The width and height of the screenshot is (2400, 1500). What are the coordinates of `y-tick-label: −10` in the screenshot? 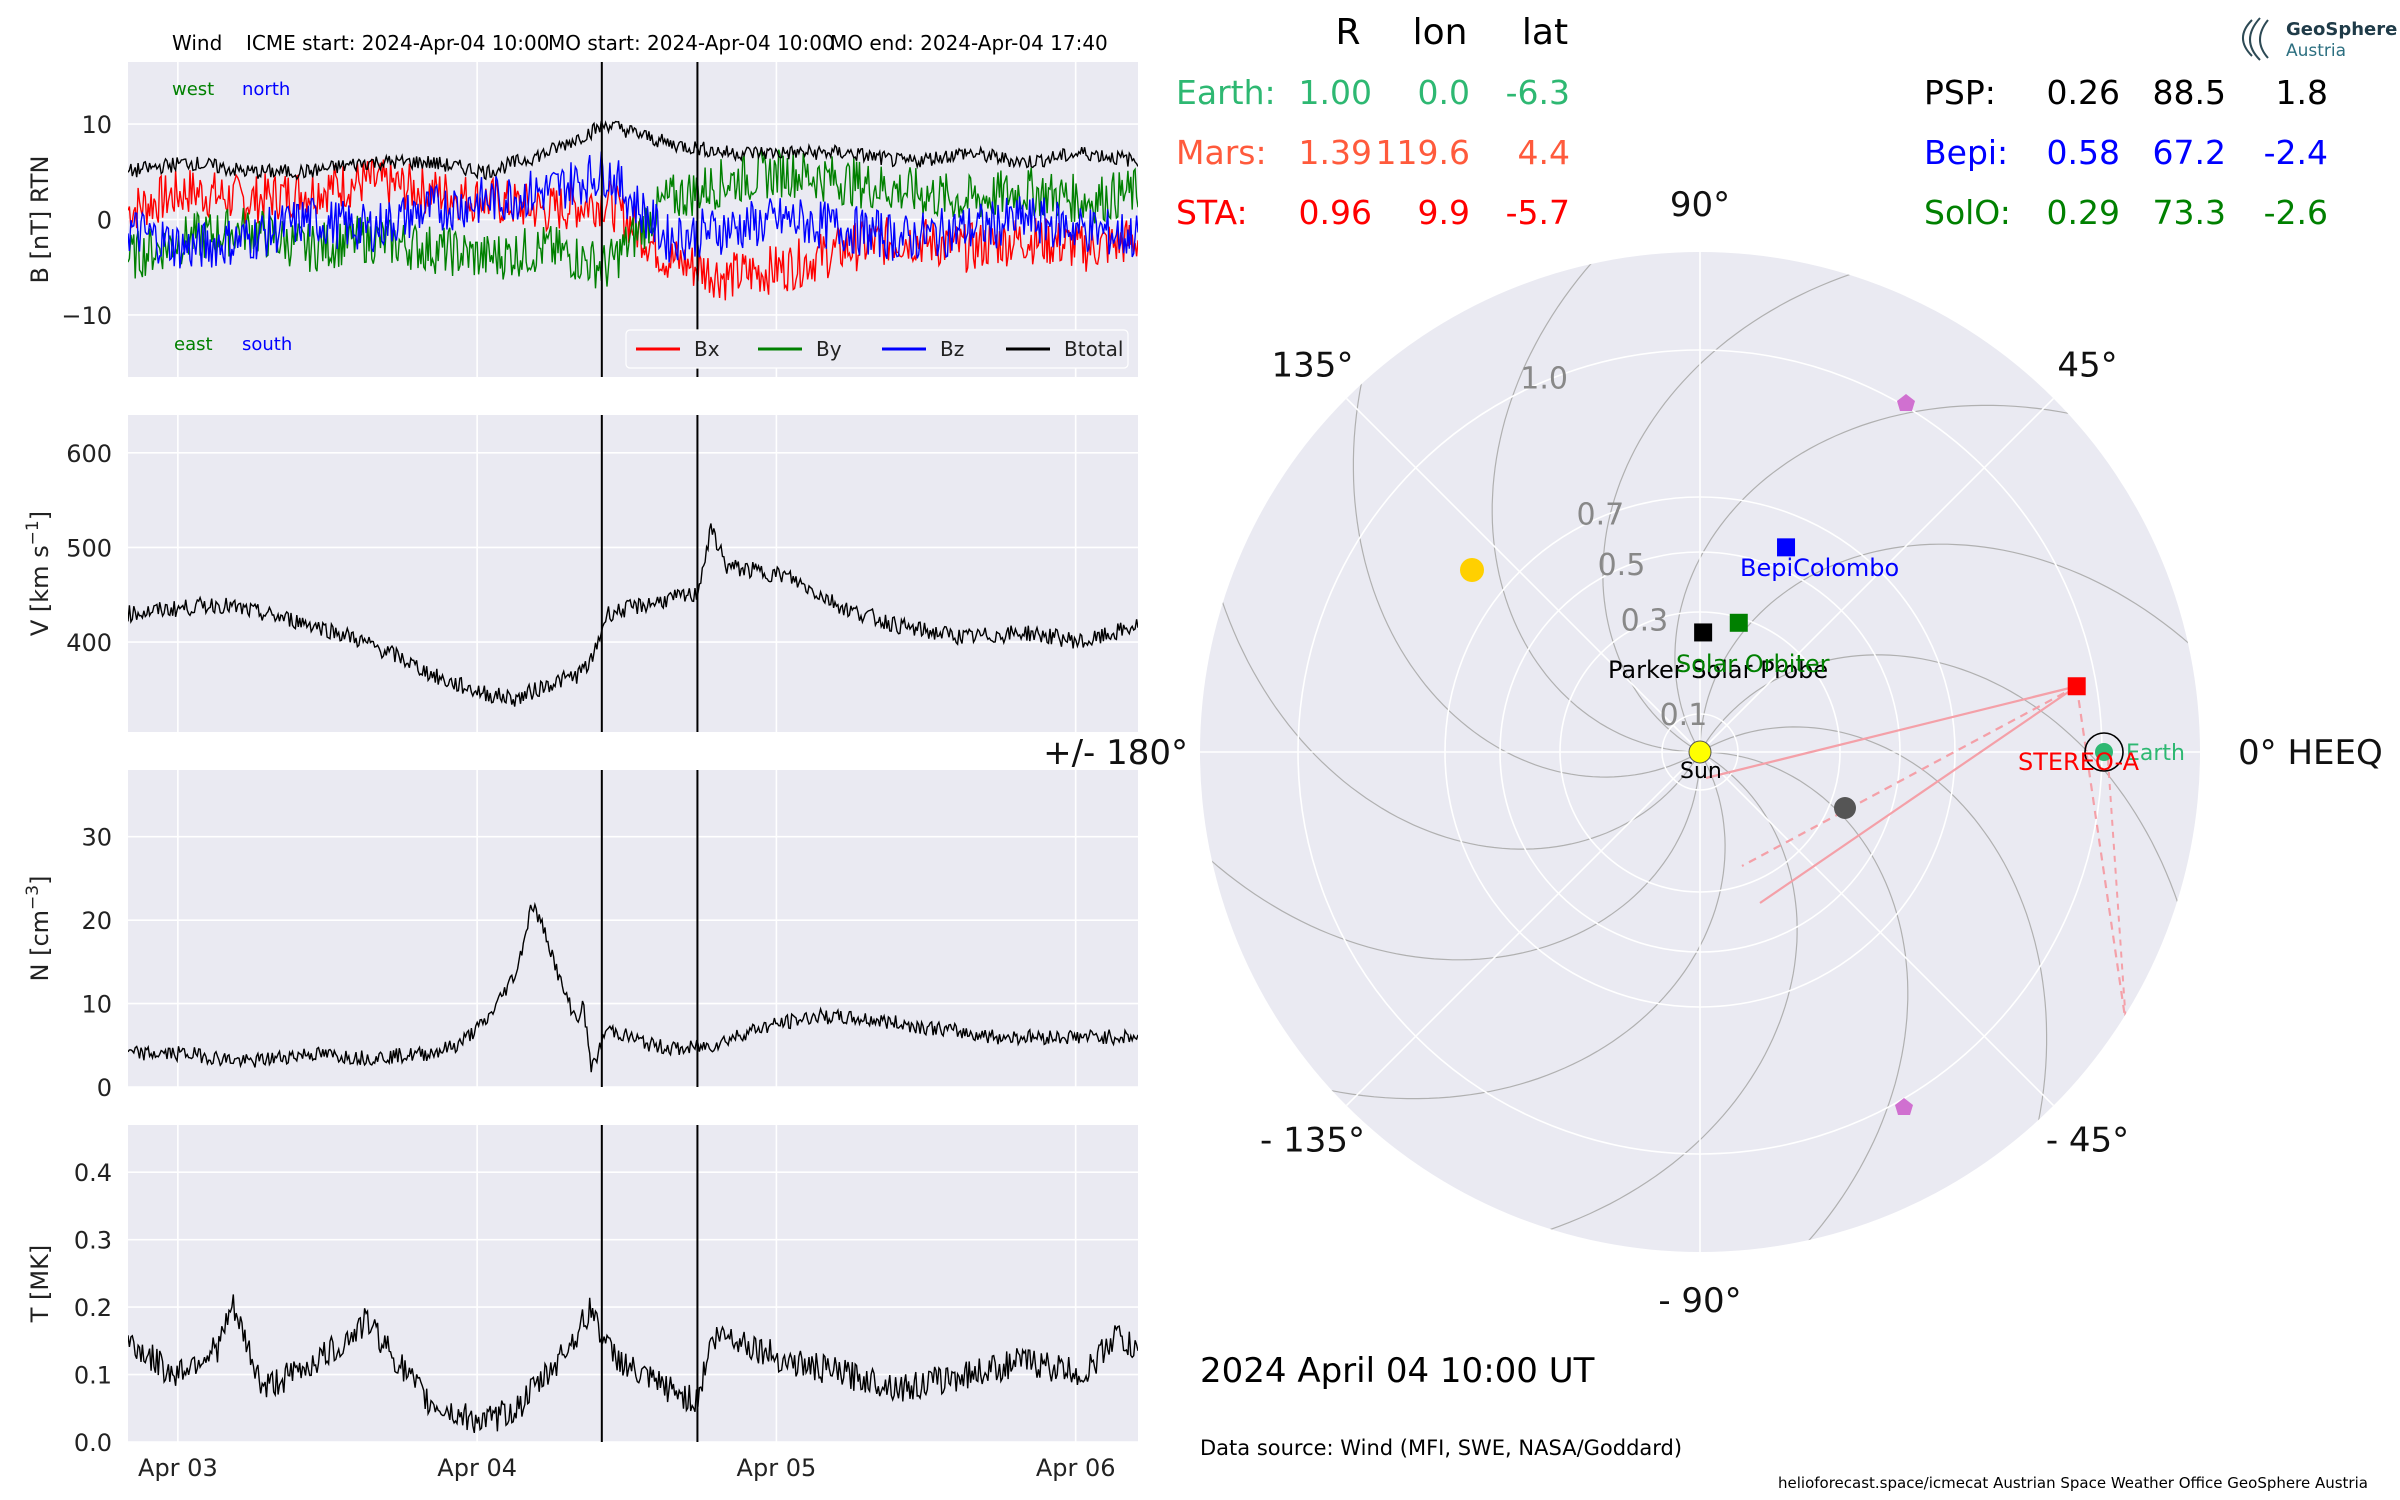 It's located at (86, 316).